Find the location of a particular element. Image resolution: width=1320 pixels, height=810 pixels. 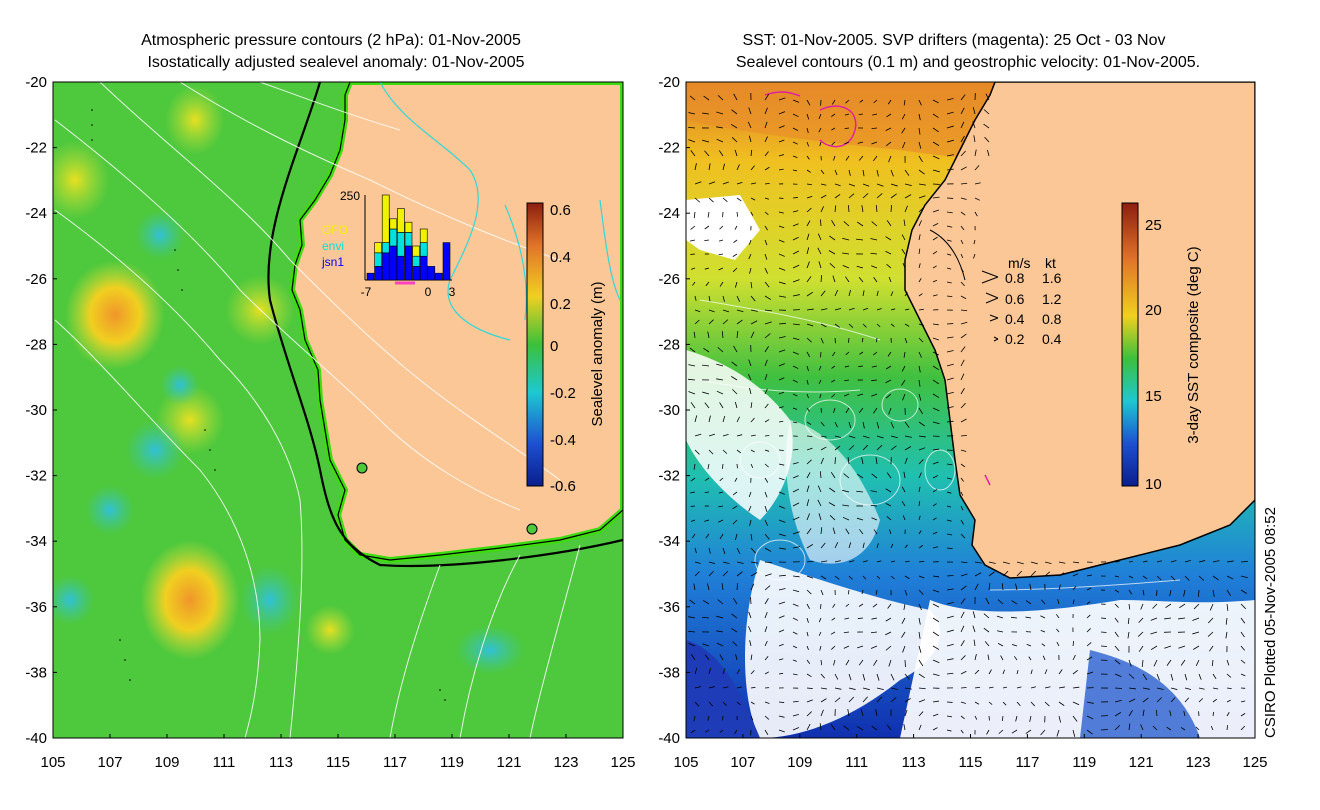

sealevel-contours is located at coordinates (940, 445).